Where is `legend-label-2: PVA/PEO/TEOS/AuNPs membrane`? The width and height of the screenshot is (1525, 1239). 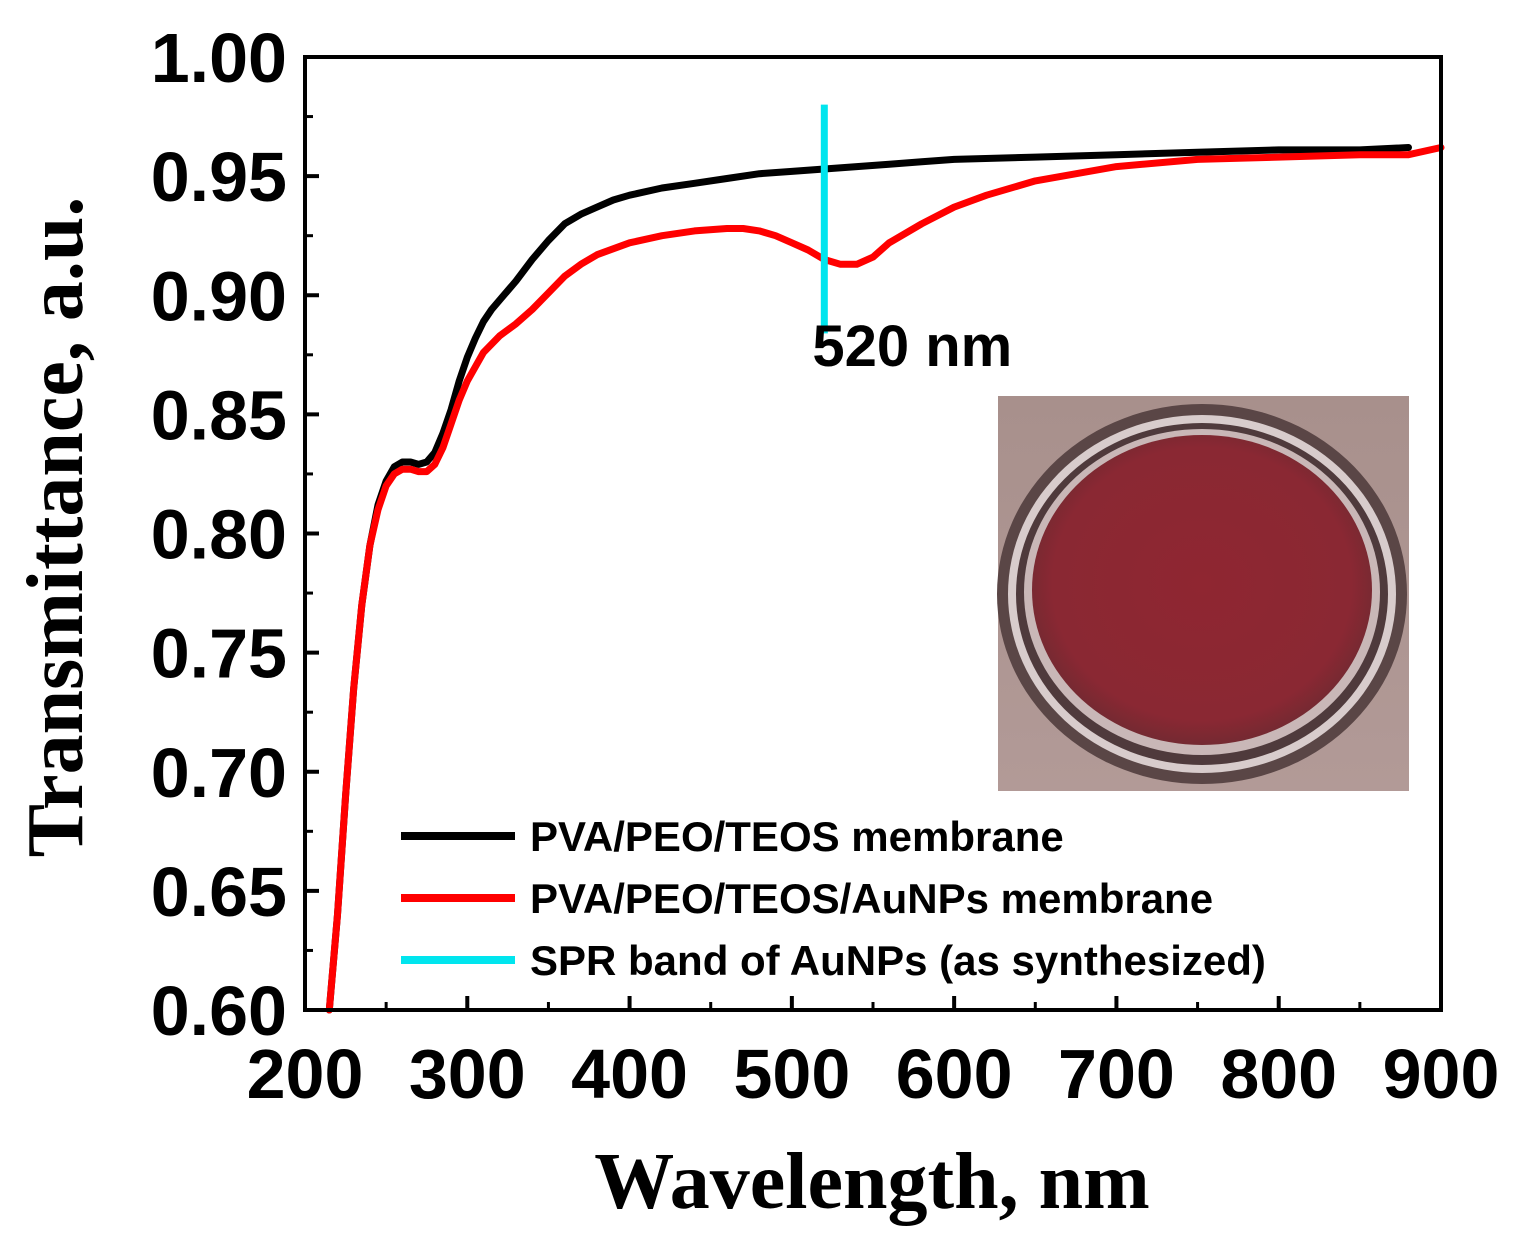
legend-label-2: PVA/PEO/TEOS/AuNPs membrane is located at coordinates (871, 898).